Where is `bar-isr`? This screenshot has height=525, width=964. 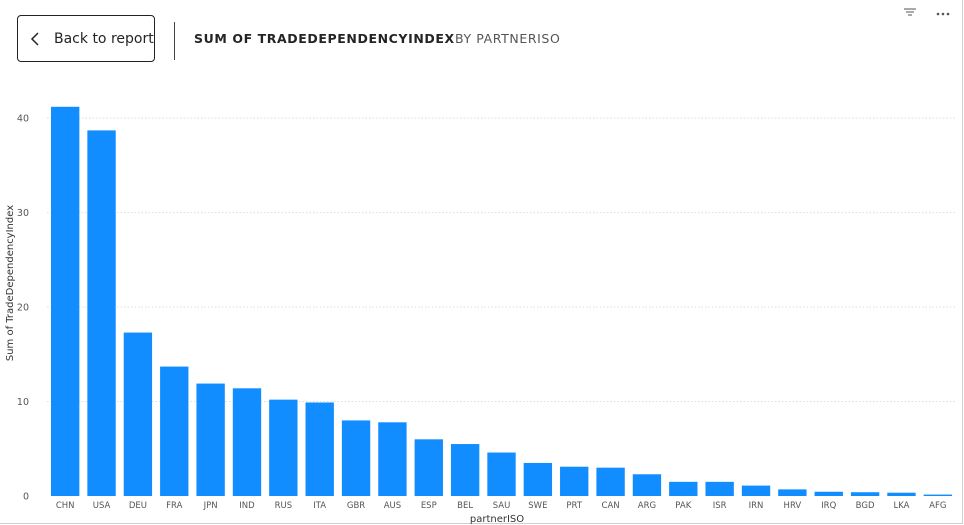 bar-isr is located at coordinates (719, 488).